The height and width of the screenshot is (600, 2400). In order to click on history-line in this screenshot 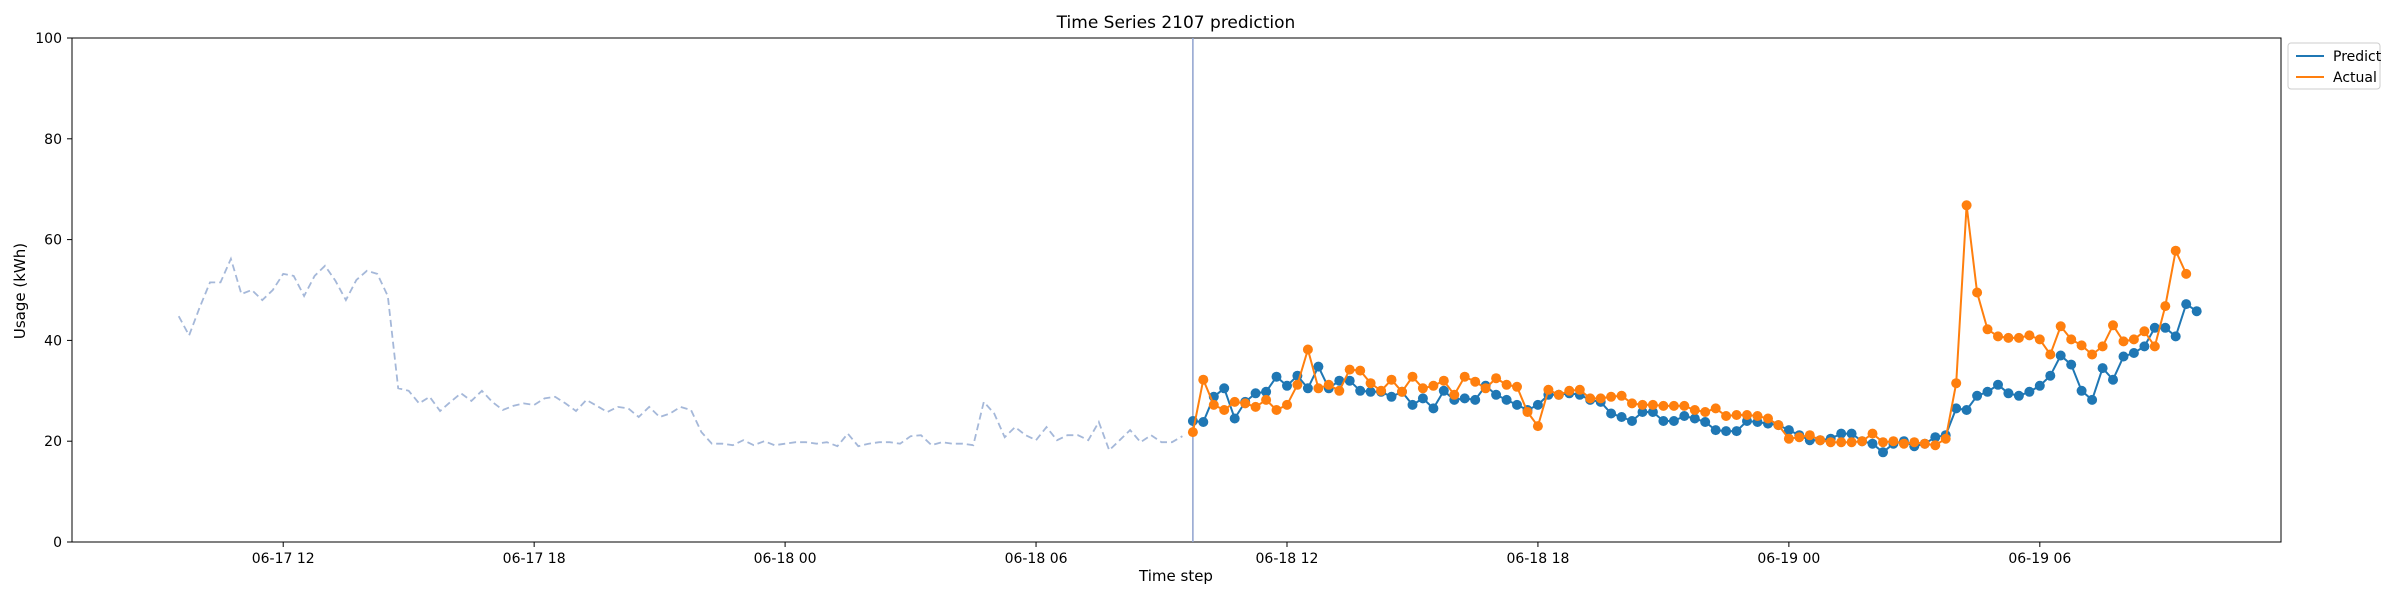, I will do `click(680, 354)`.